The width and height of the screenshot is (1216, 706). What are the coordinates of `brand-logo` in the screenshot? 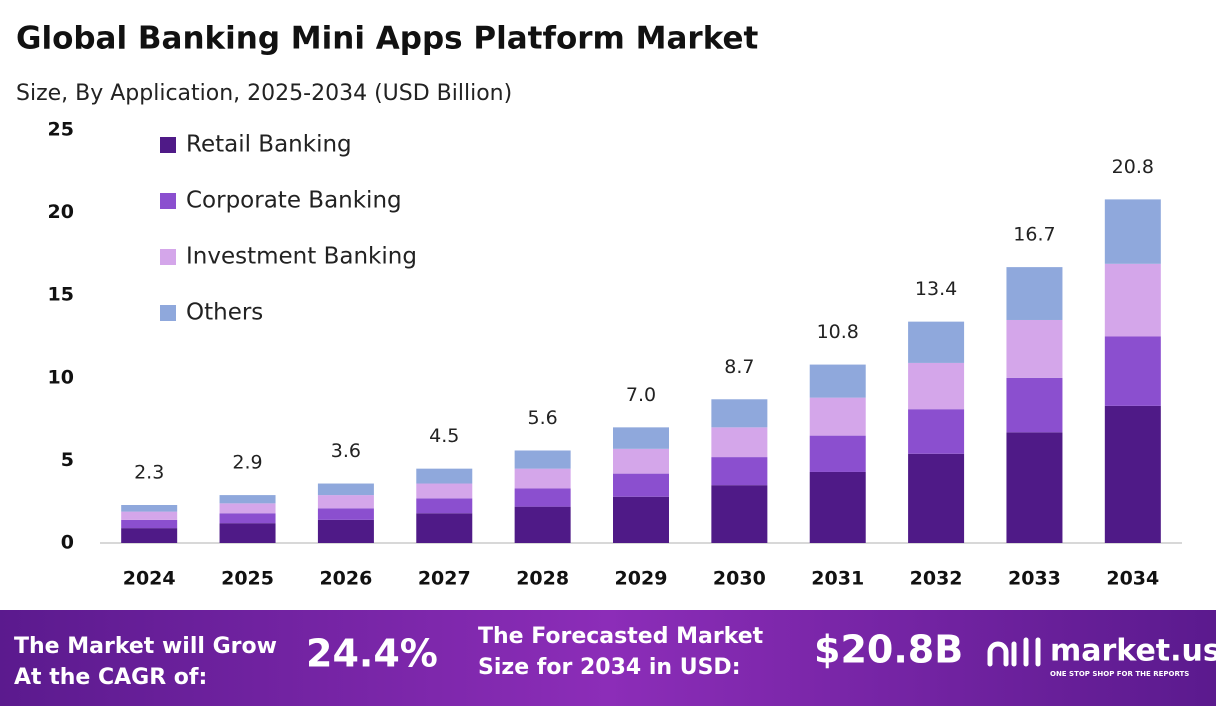 It's located at (1014, 652).